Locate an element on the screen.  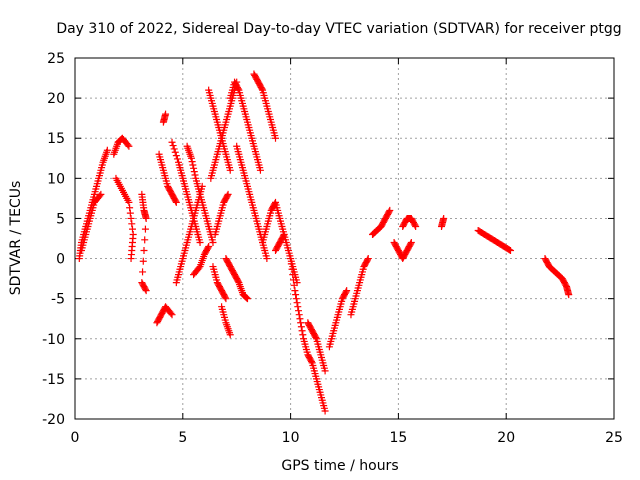
series-arc31 is located at coordinates (443, 222).